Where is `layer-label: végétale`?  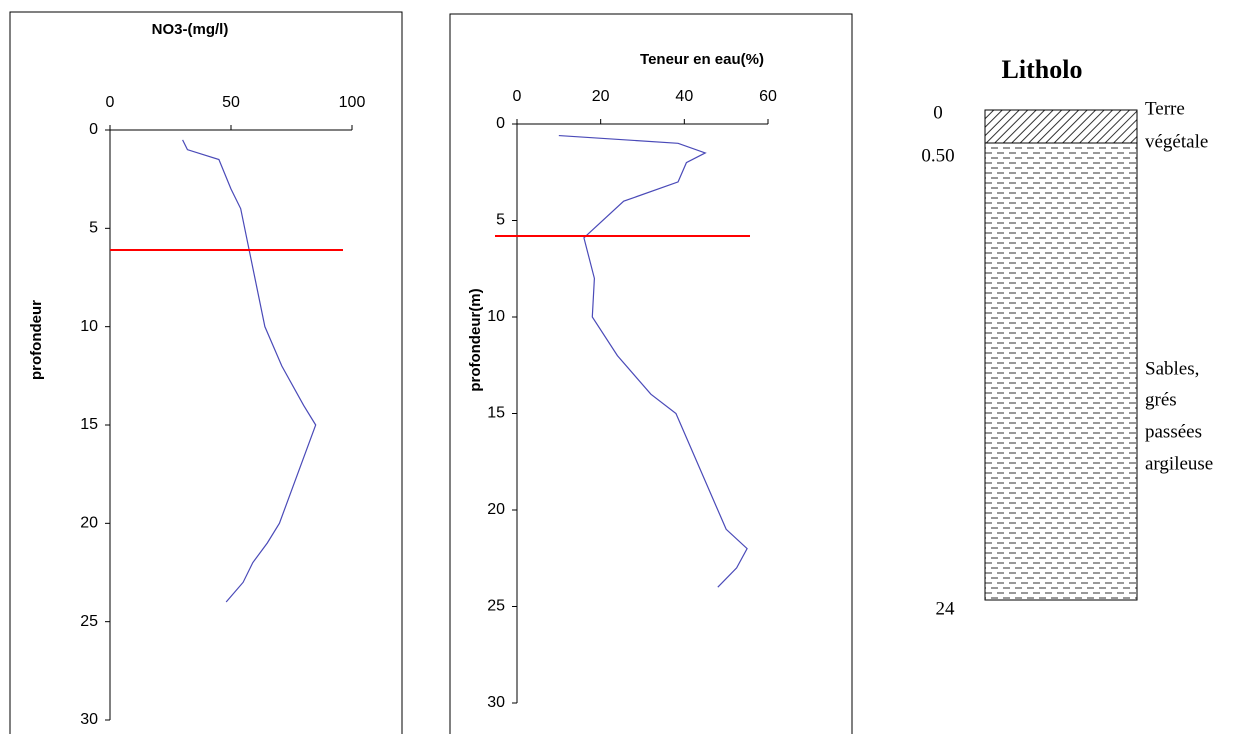
layer-label: végétale is located at coordinates (1176, 141).